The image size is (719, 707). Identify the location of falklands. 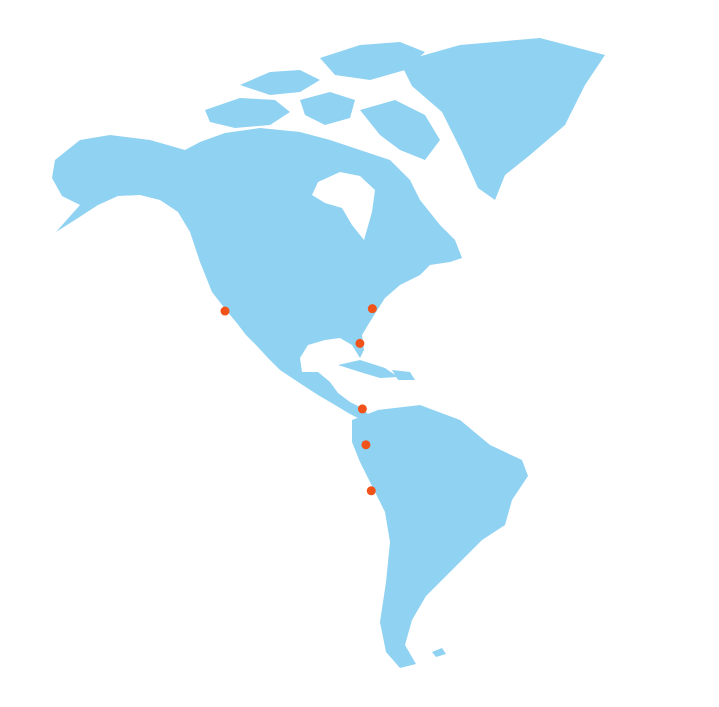
(439, 652).